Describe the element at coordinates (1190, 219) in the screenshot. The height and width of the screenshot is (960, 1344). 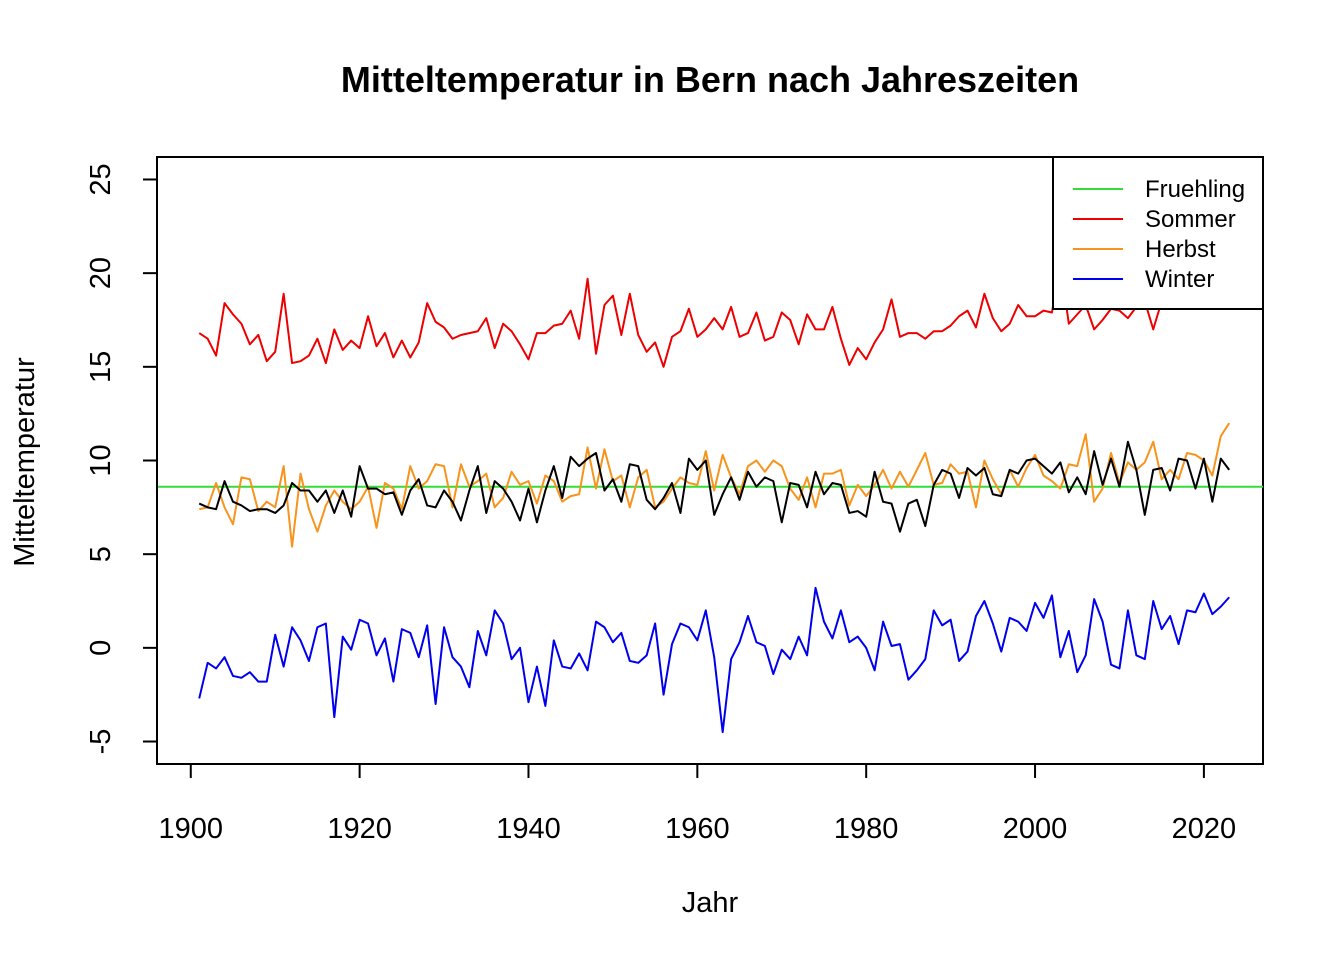
I see `legend-label: Sommer` at that location.